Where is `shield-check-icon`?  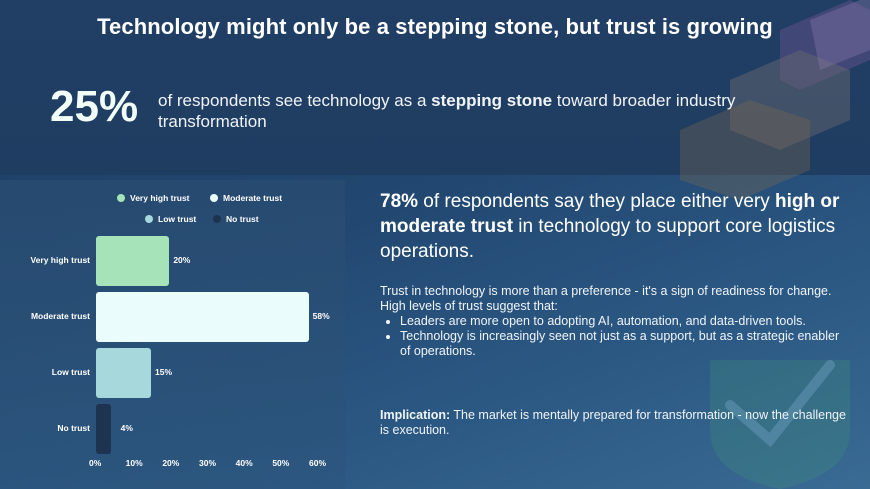
shield-check-icon is located at coordinates (780, 424).